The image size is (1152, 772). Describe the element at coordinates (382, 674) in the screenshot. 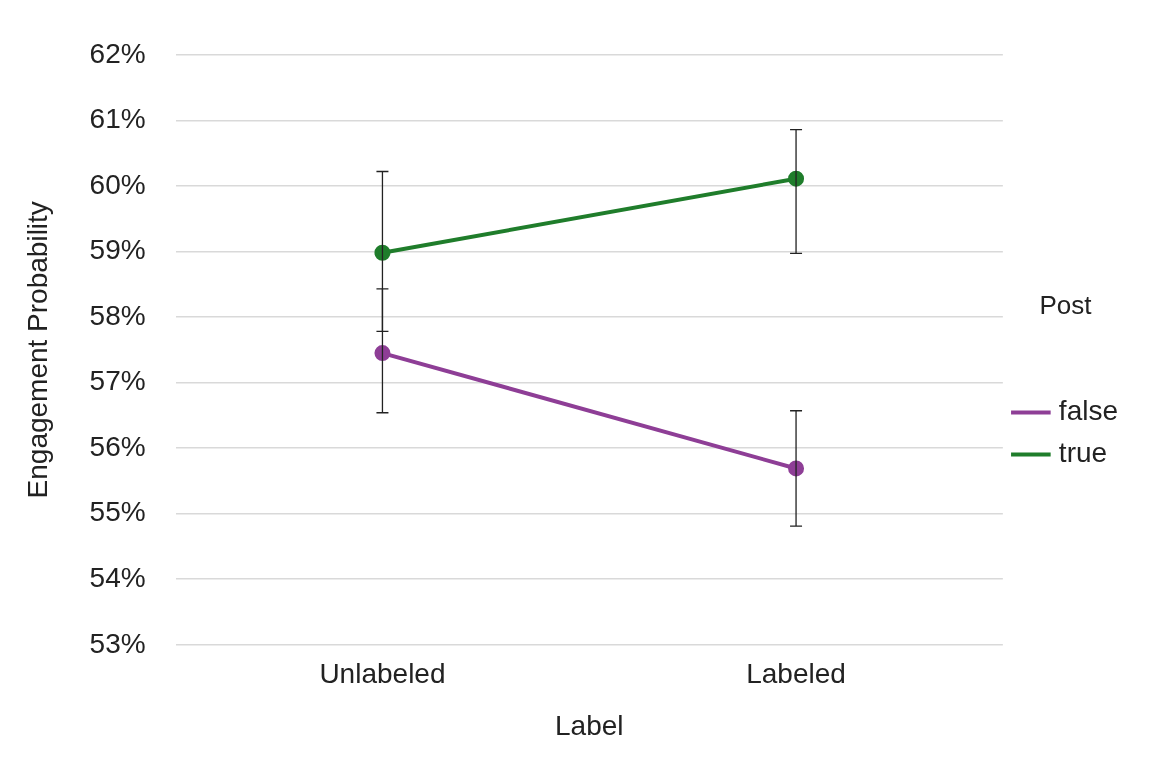

I see `x-tick-label: Unlabeled` at that location.